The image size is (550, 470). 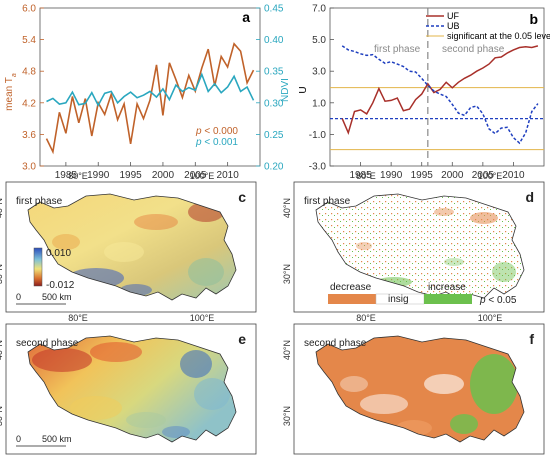 I want to click on legend-ub-label: UB, so click(x=453, y=26).